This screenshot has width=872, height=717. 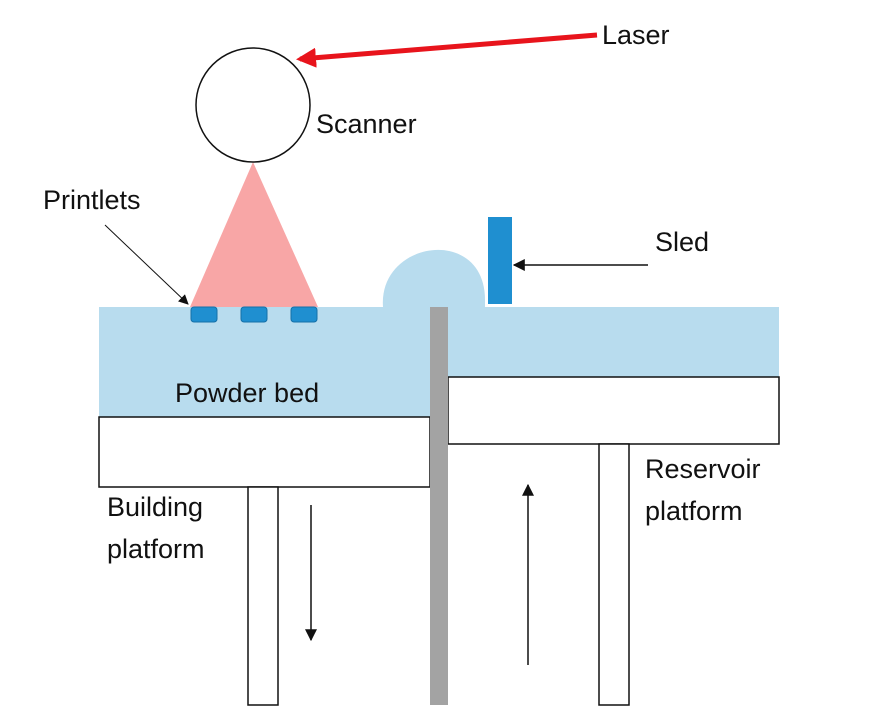 What do you see at coordinates (439, 506) in the screenshot?
I see `divider-wall` at bounding box center [439, 506].